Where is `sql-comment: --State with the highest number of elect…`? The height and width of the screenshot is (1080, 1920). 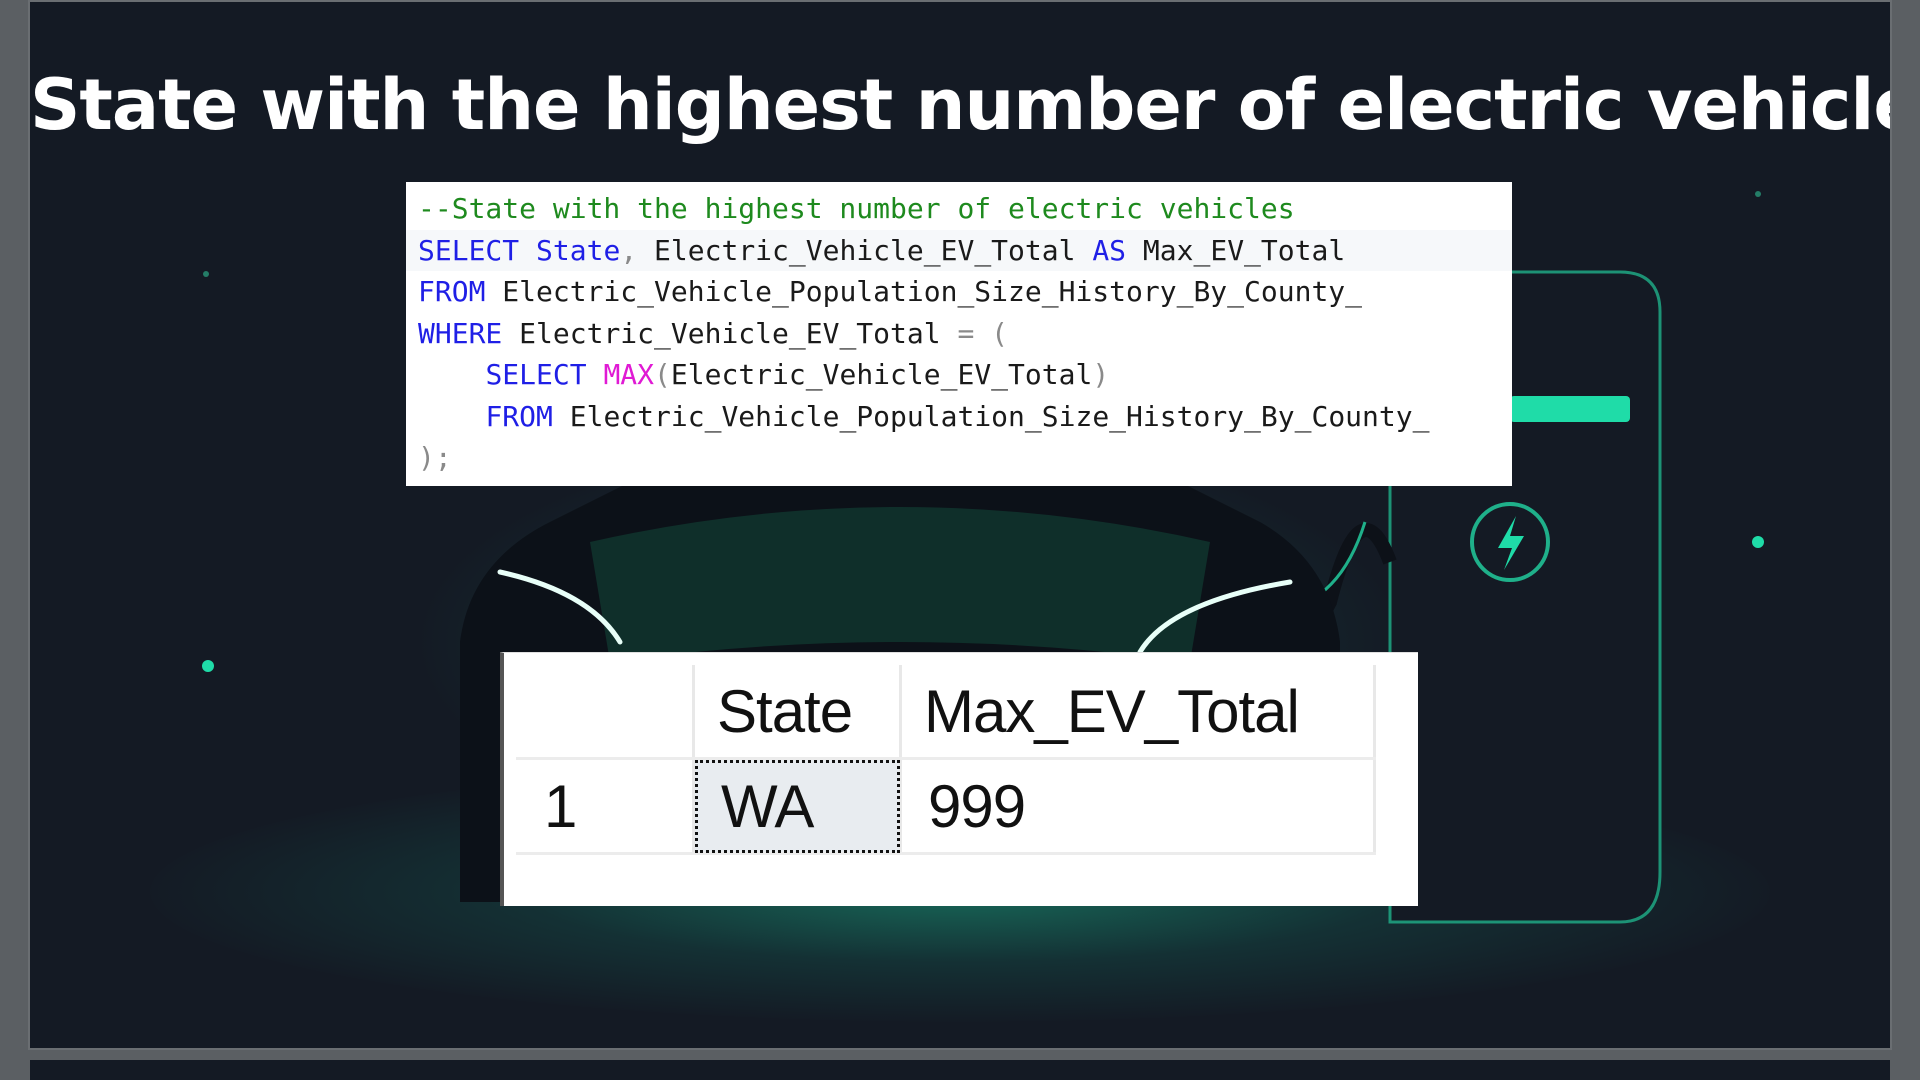
sql-comment: --State with the highest number of elect… is located at coordinates (856, 208).